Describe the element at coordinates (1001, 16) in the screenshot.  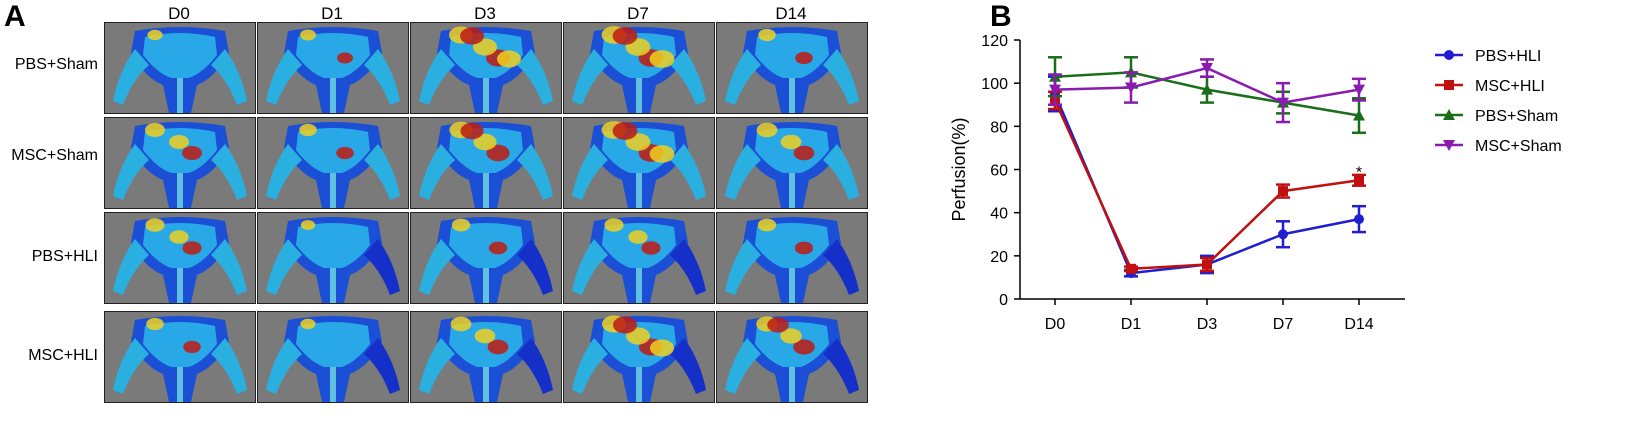
I see `panel-b-letter: B` at that location.